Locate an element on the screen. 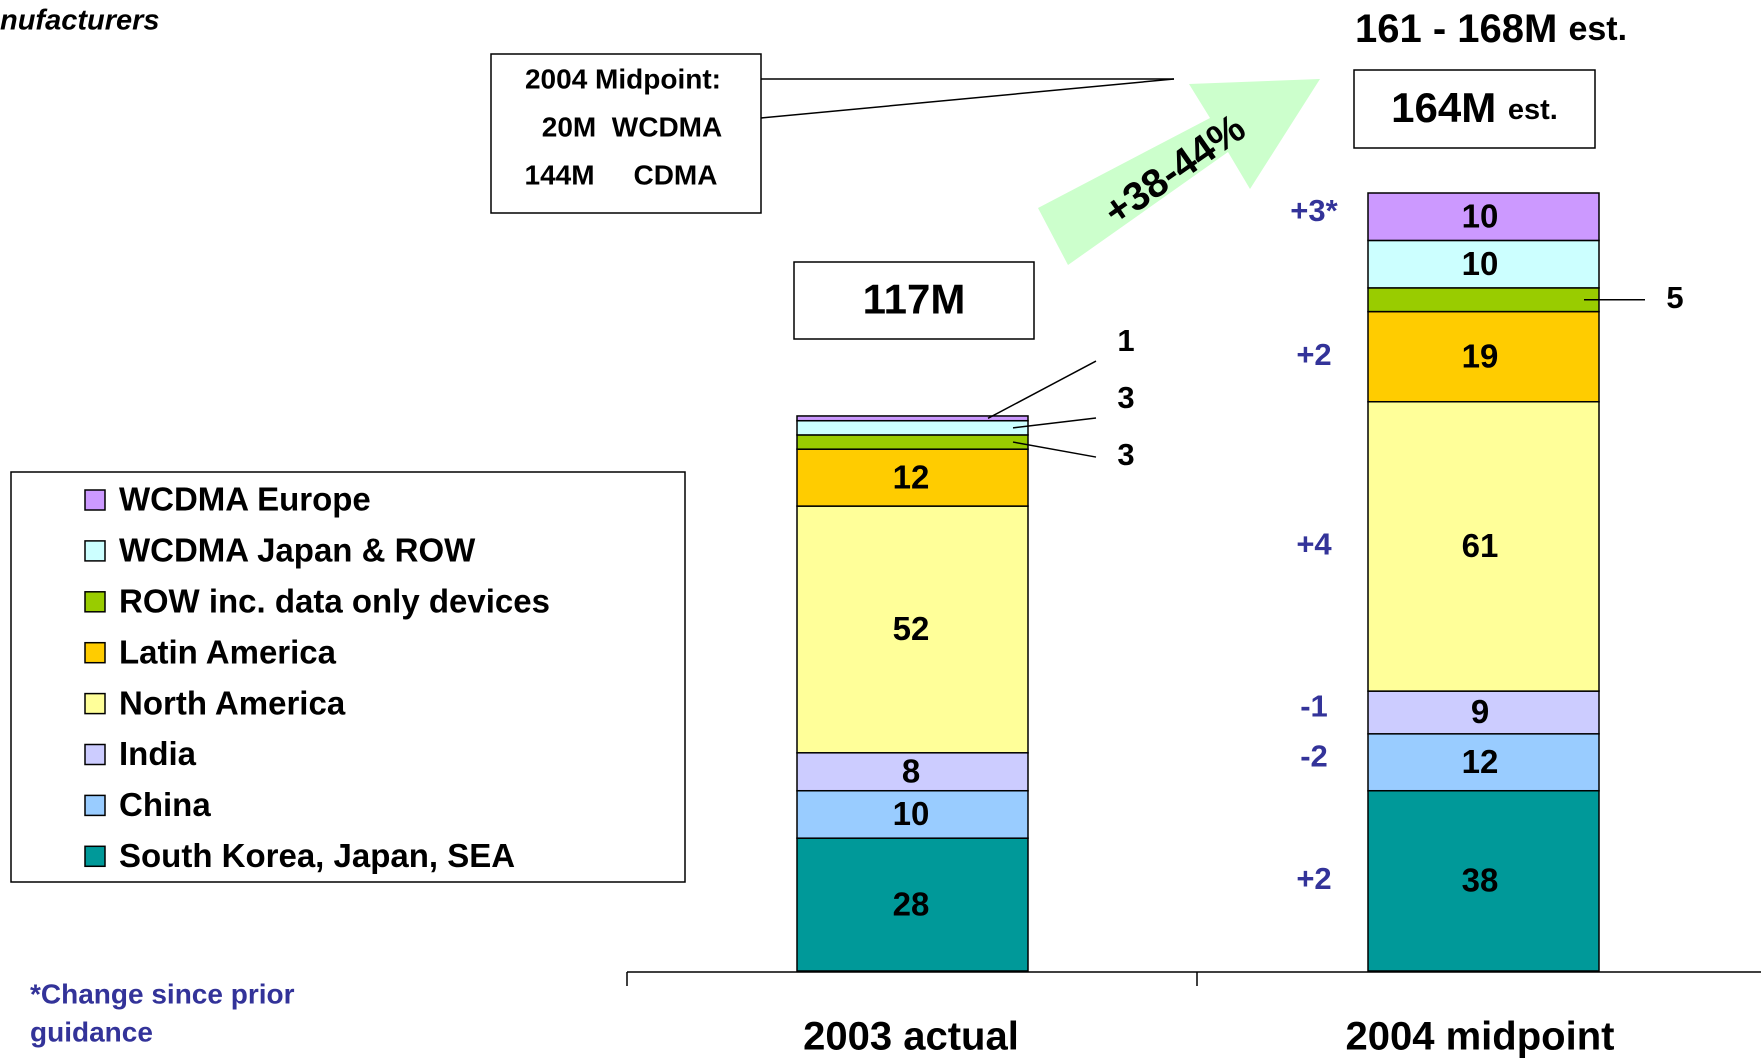 The width and height of the screenshot is (1761, 1062). legend-label: North America is located at coordinates (232, 702).